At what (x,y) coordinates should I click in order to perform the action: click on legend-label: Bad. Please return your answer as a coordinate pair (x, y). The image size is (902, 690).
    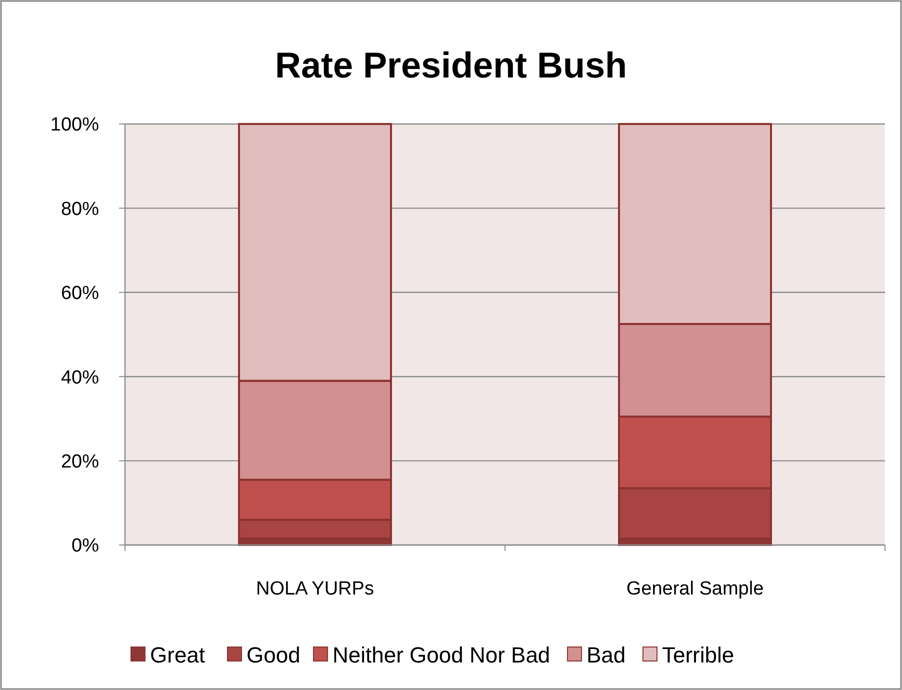
    Looking at the image, I should click on (606, 655).